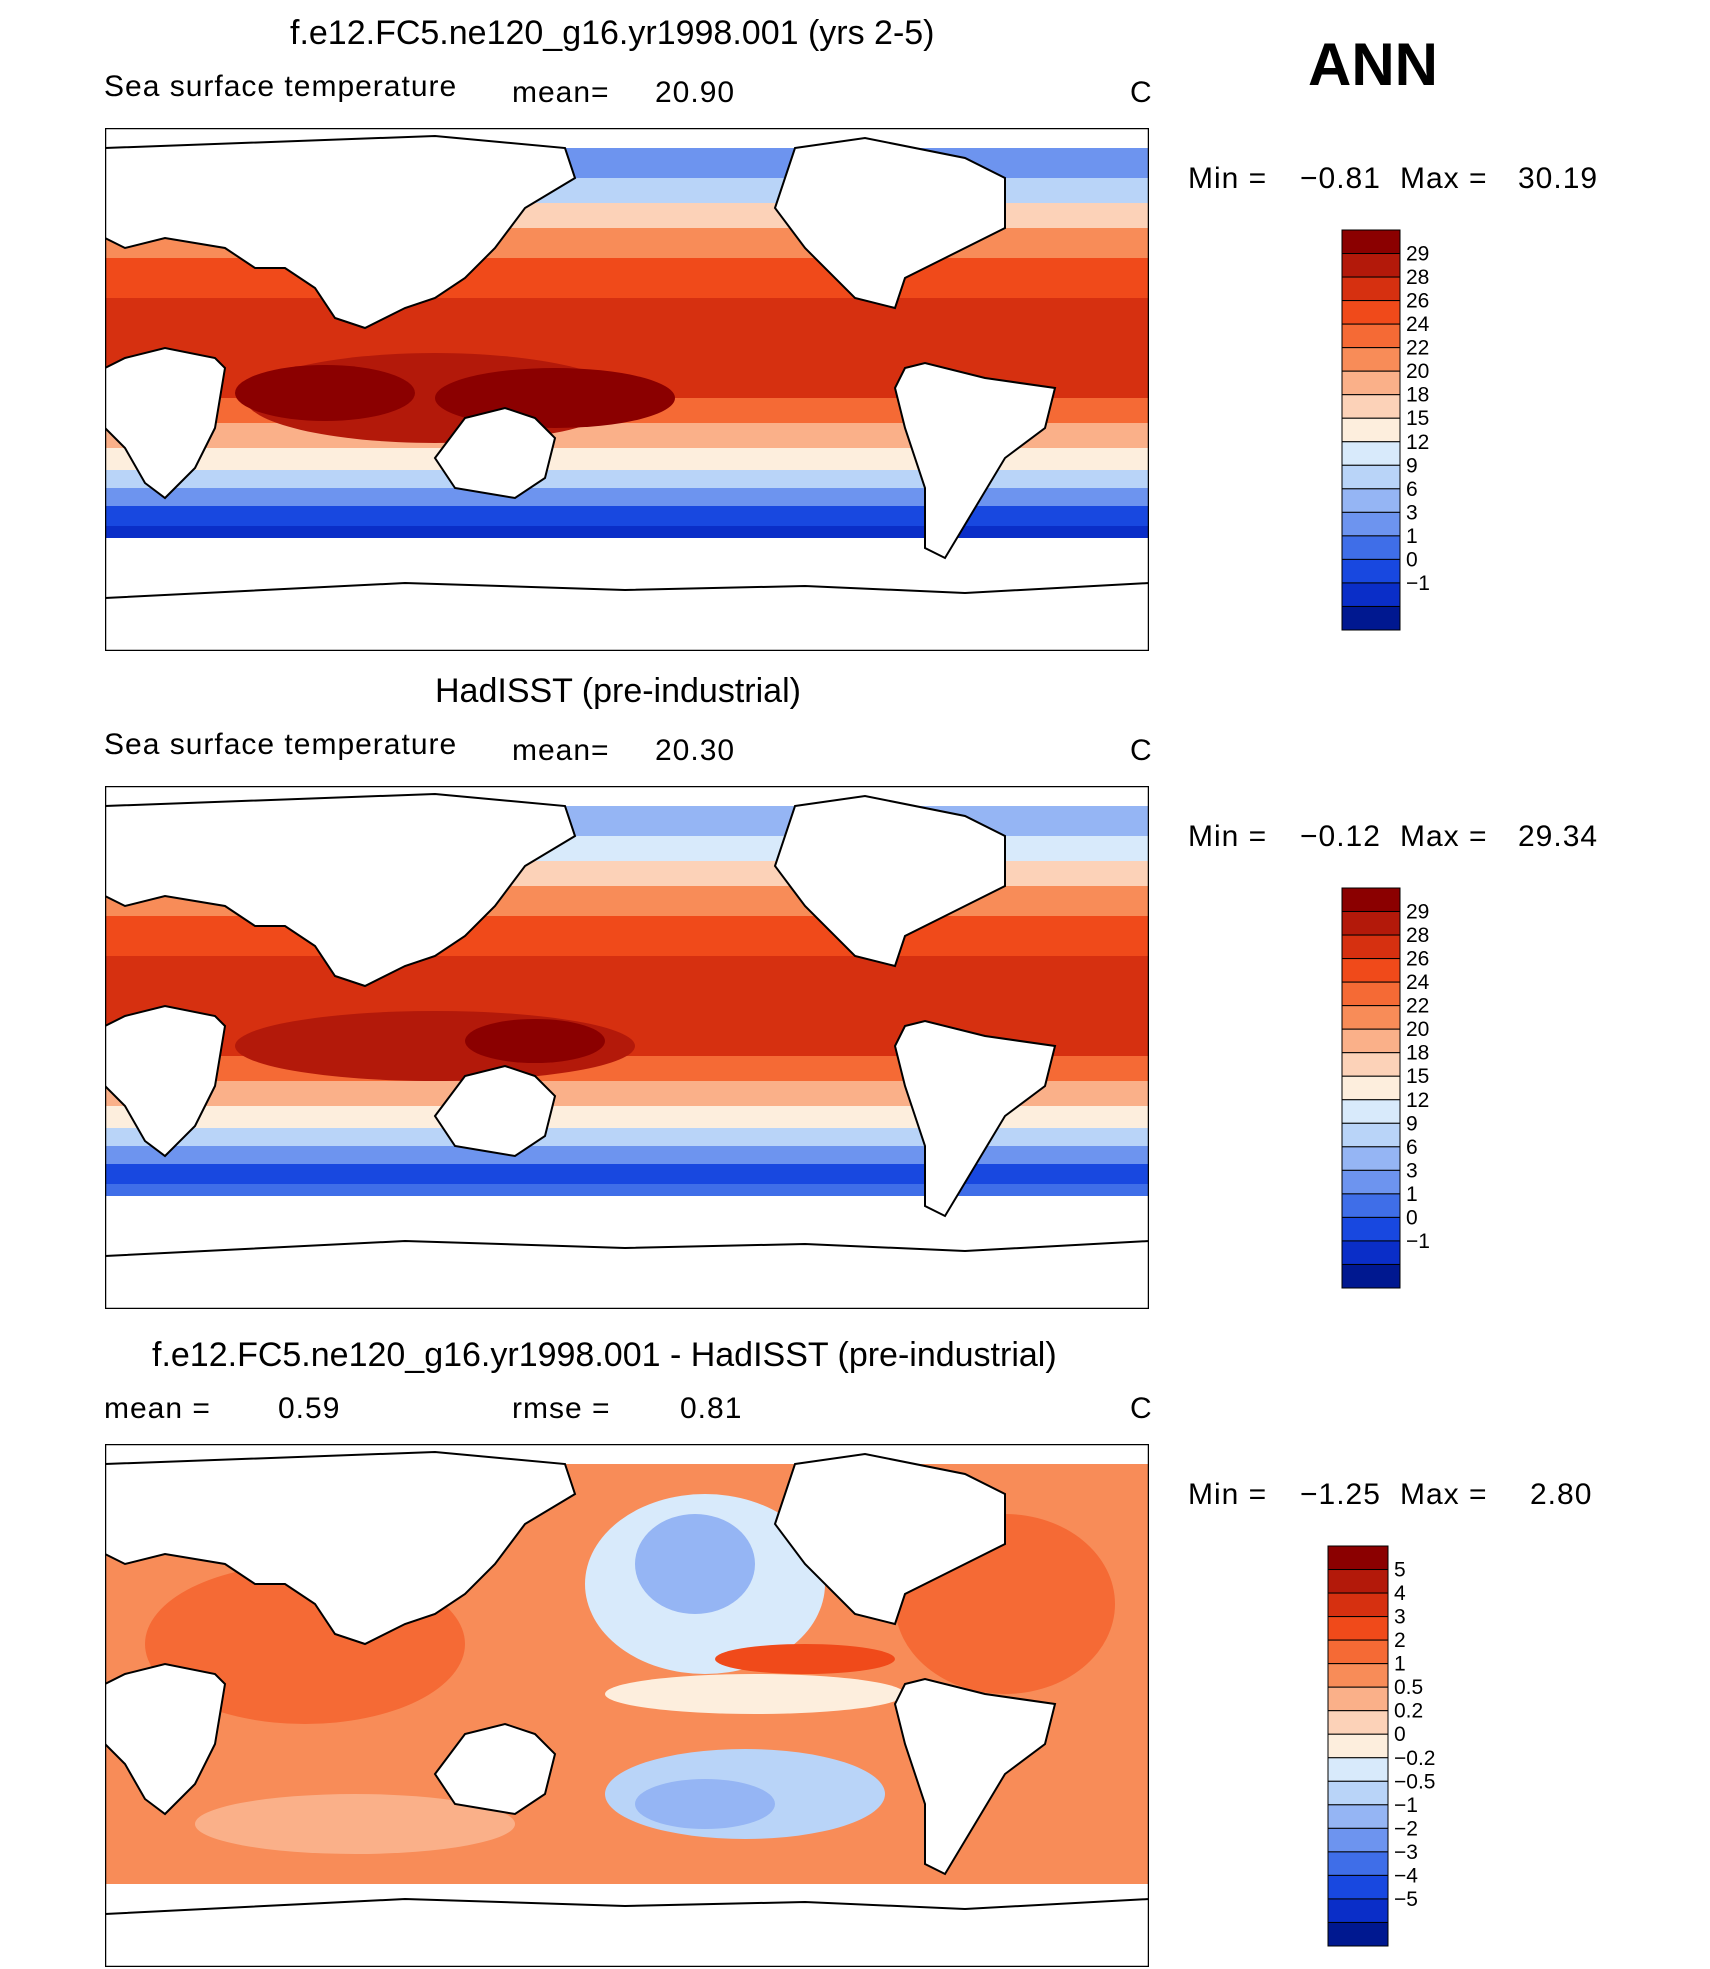 This screenshot has width=1710, height=1969. Describe the element at coordinates (1228, 178) in the screenshot. I see `panel-1-min-label: Min =` at that location.